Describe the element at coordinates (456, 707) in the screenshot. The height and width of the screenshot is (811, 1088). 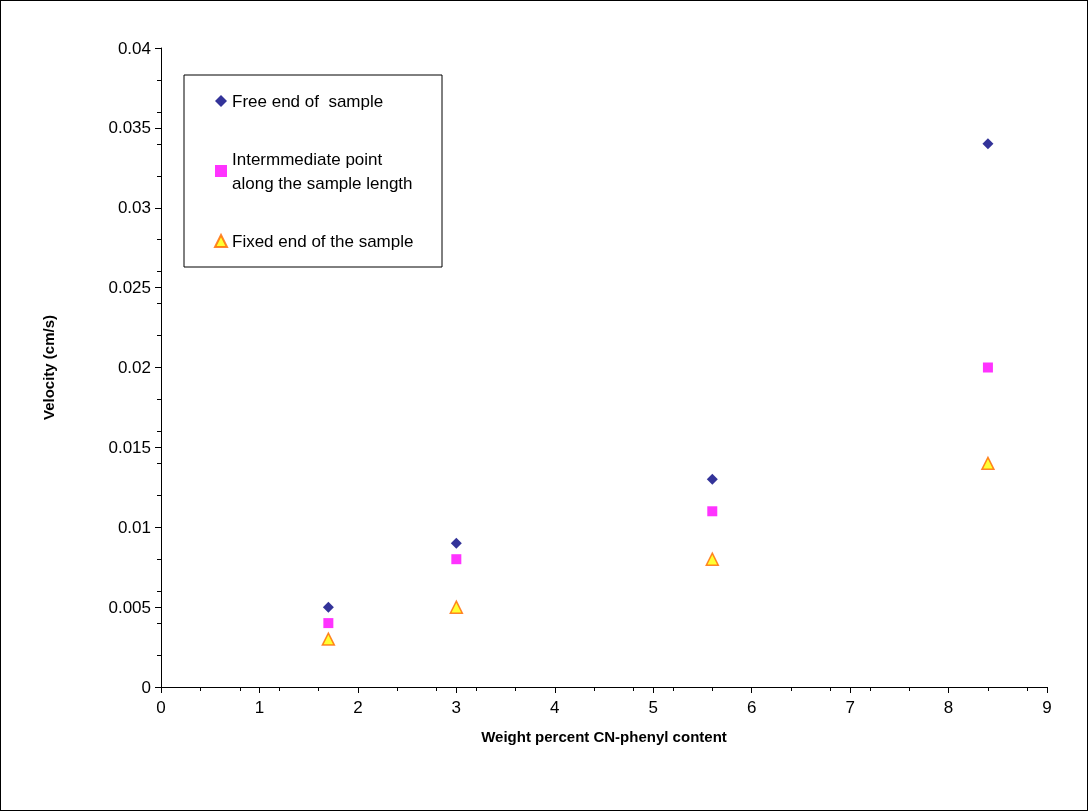
I see `x-tick-label: 3` at that location.